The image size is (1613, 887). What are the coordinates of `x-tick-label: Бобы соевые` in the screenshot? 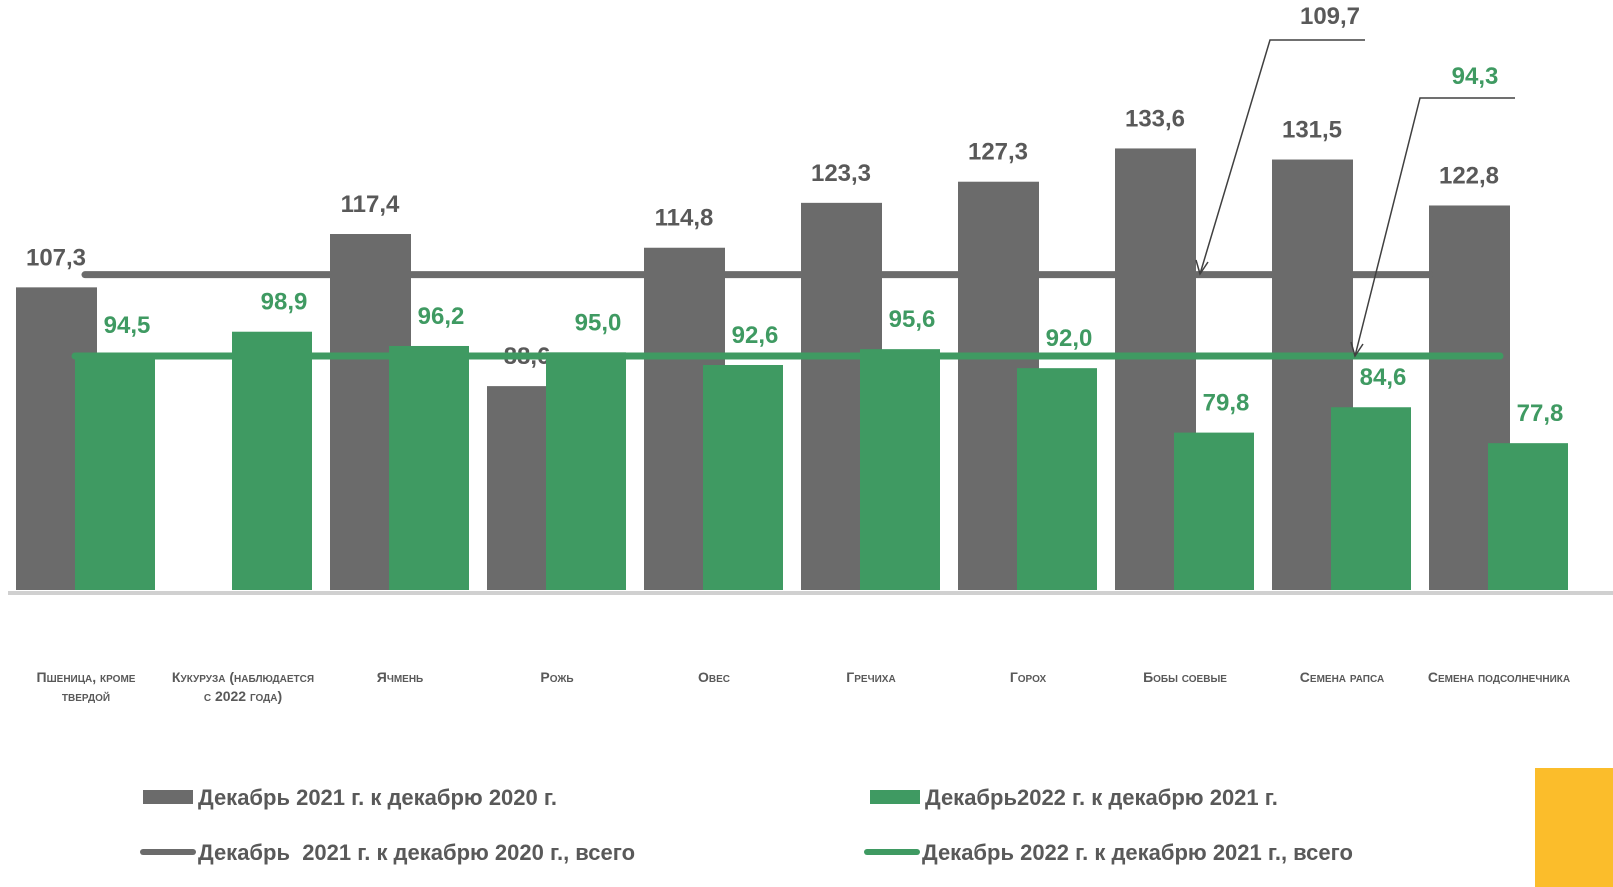 It's located at (1185, 677).